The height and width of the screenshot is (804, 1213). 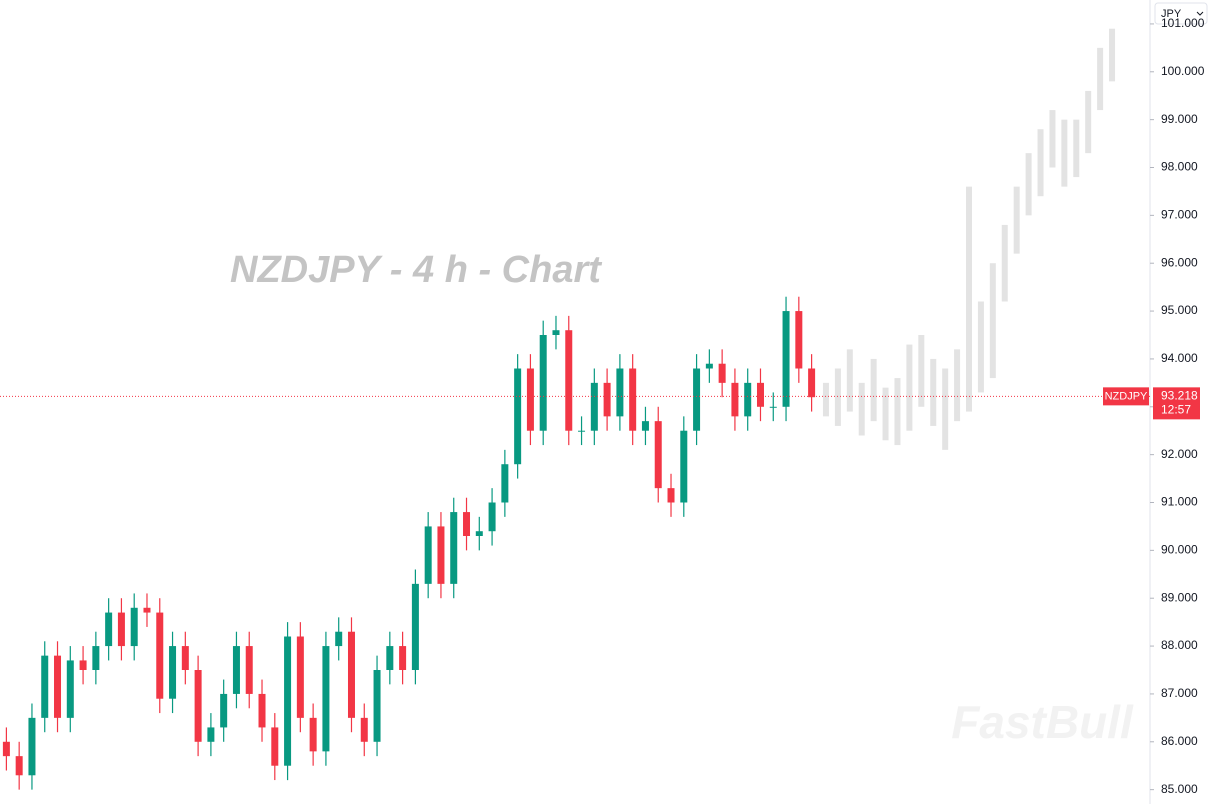 What do you see at coordinates (1179, 119) in the screenshot?
I see `y-tick-label: 99.000` at bounding box center [1179, 119].